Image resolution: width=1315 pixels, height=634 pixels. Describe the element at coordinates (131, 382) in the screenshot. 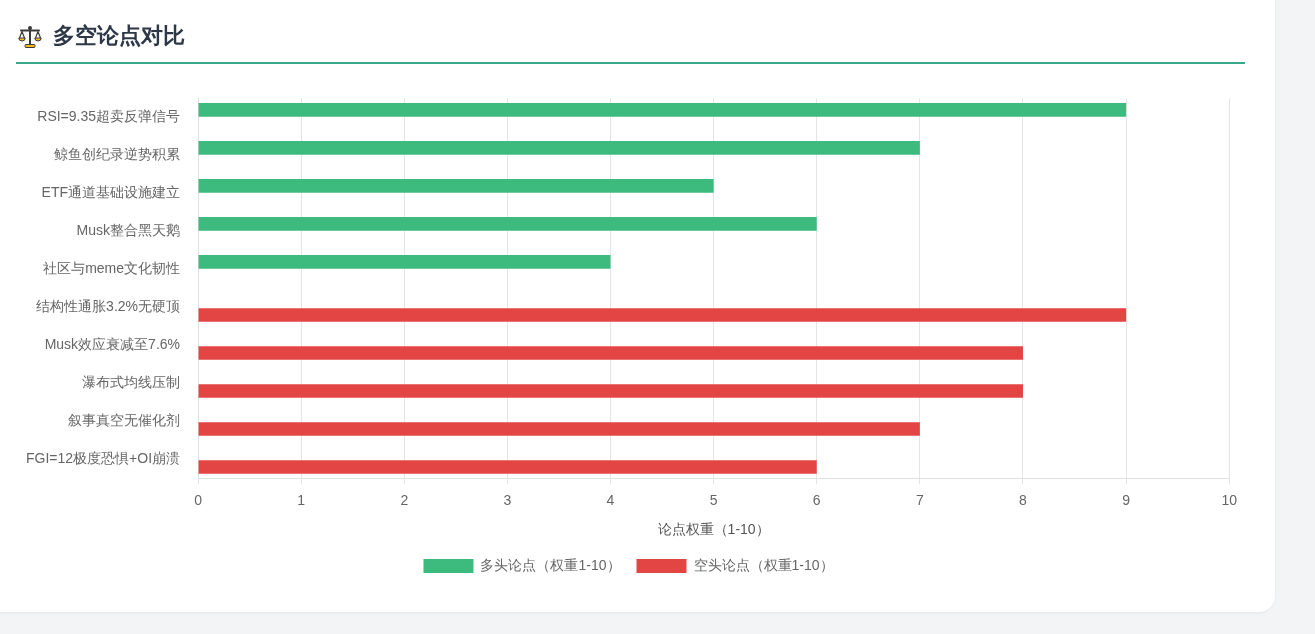

I see `y-tick-label: 瀑布式均线压制` at that location.